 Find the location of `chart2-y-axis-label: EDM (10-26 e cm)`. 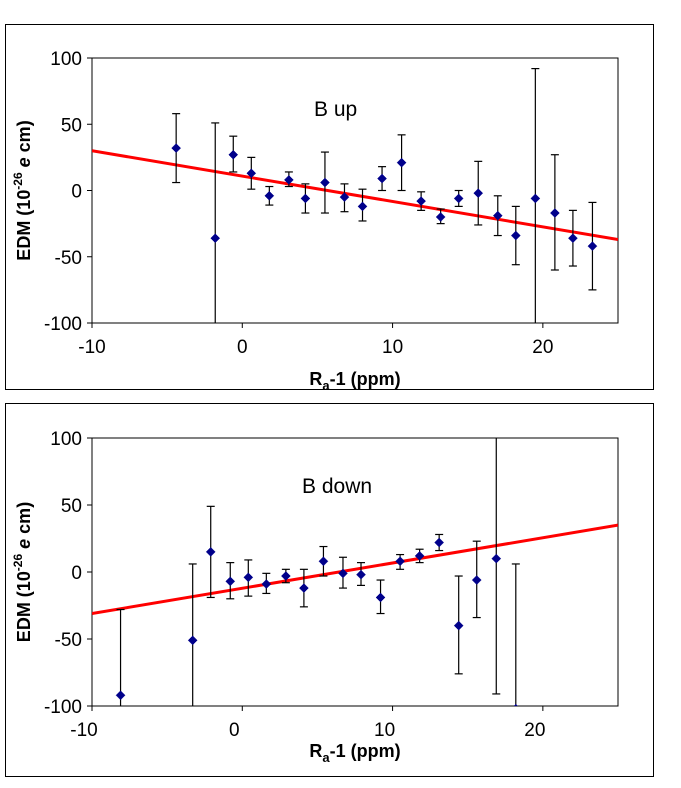

chart2-y-axis-label: EDM (10-26 e cm) is located at coordinates (22, 572).